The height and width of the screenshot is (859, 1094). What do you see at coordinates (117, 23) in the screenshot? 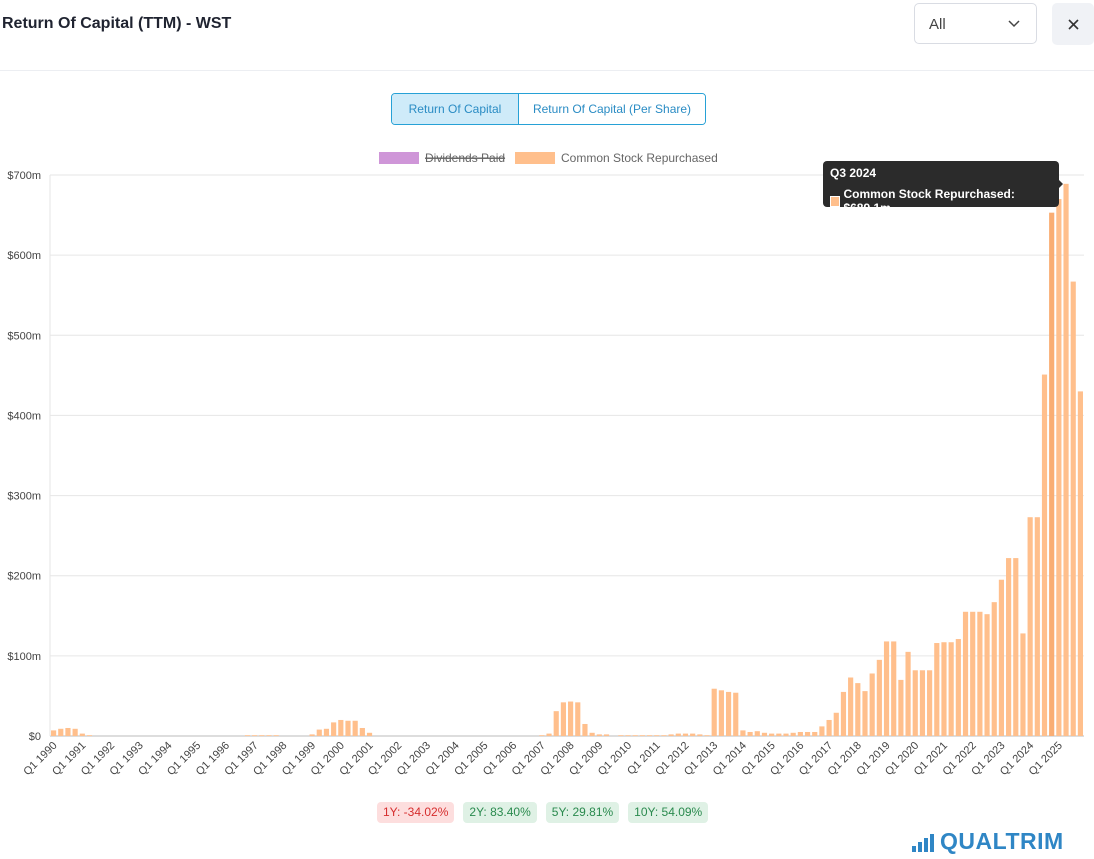
I see `page-title: Return Of Capital (TTM) - WST` at bounding box center [117, 23].